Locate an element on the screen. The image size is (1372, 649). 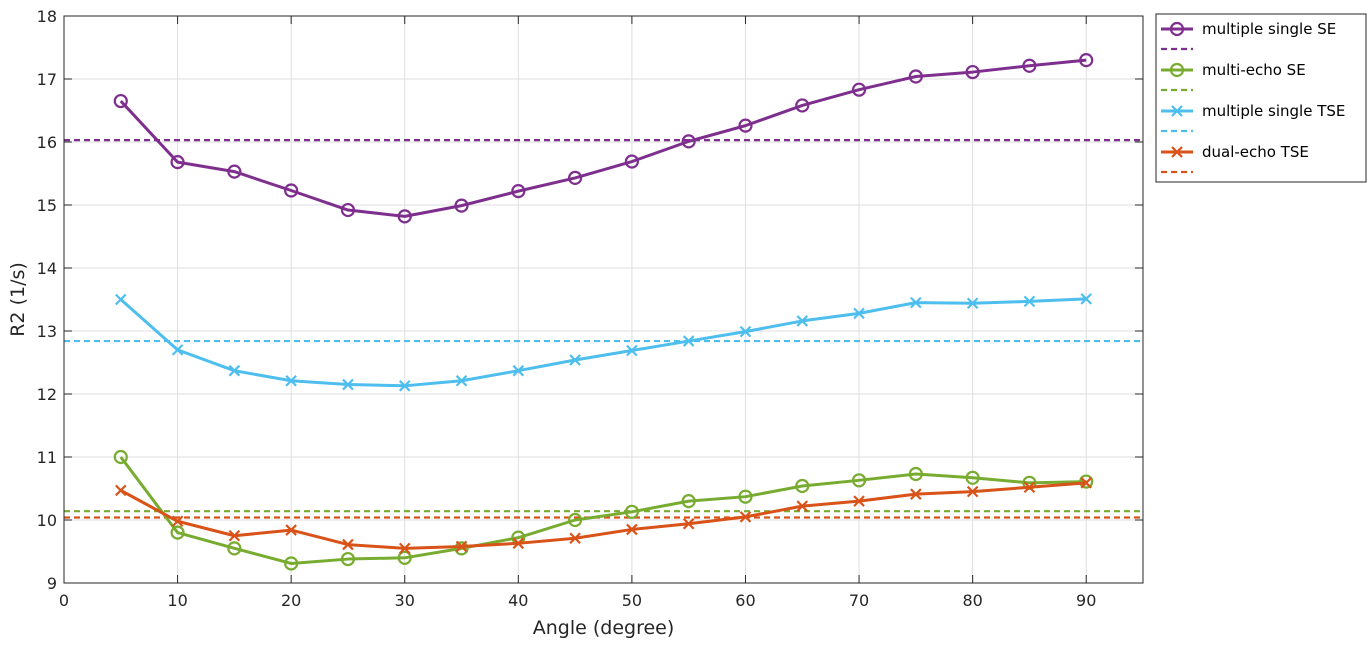
legend-box is located at coordinates (1261, 98).